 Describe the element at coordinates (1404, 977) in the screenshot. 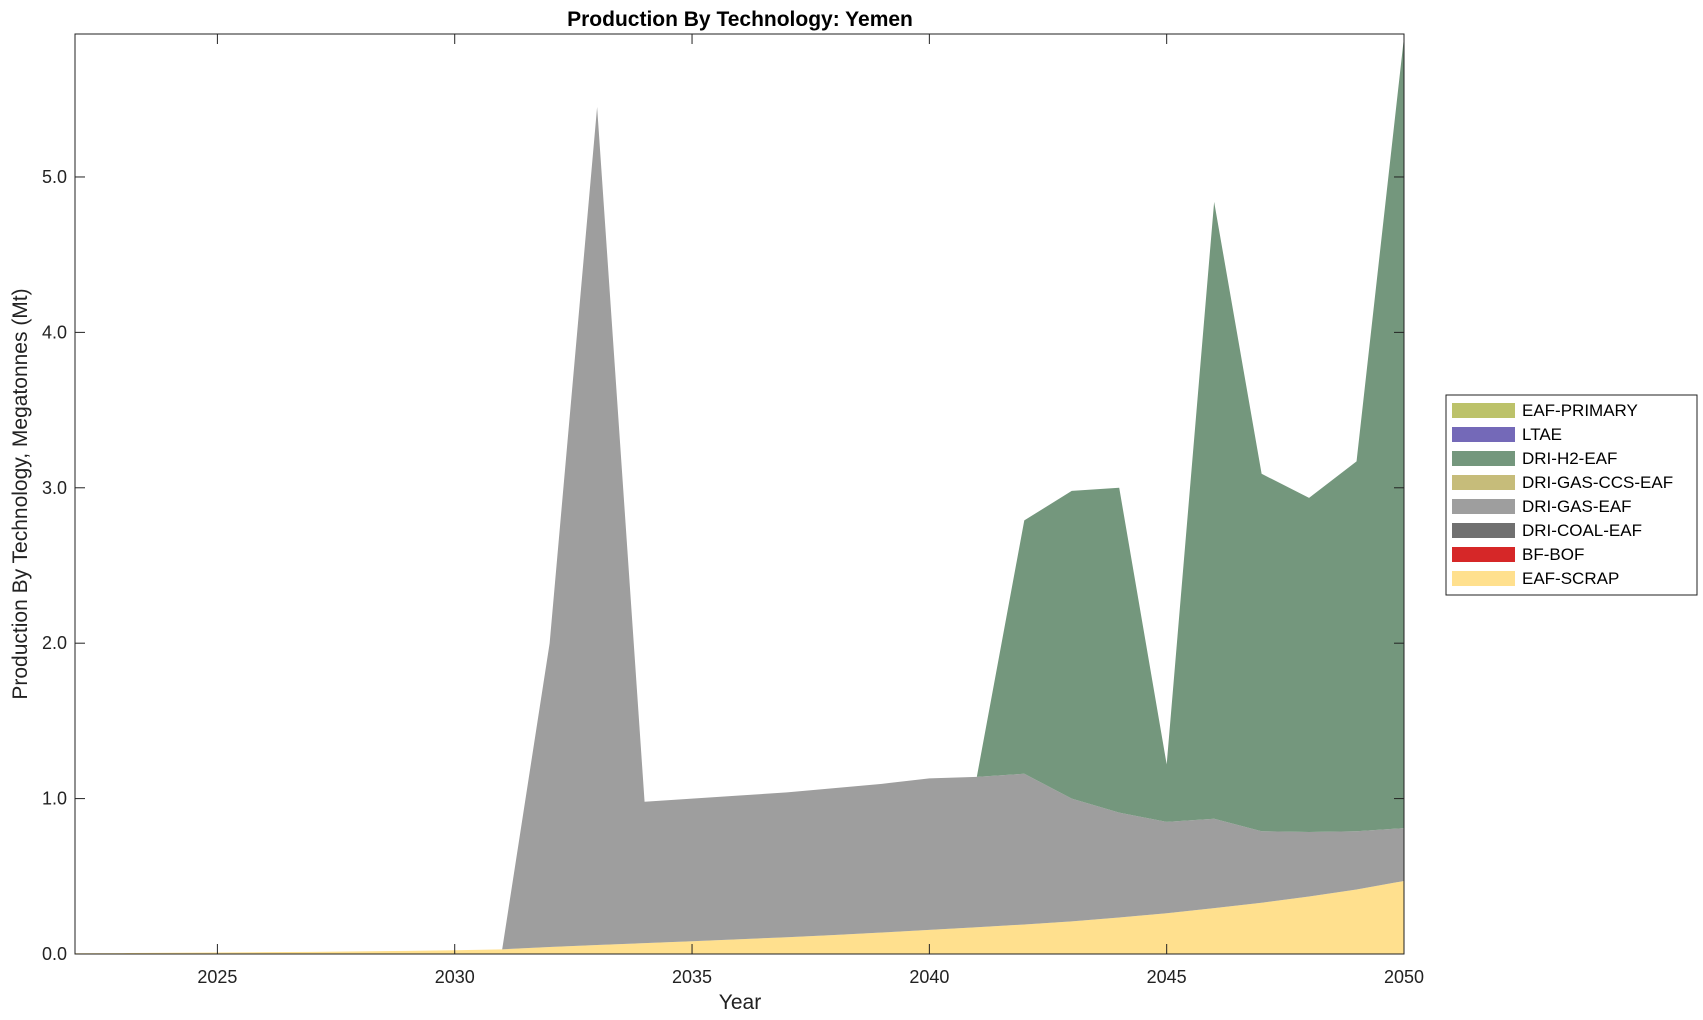

I see `x-tick-label: 2050` at that location.